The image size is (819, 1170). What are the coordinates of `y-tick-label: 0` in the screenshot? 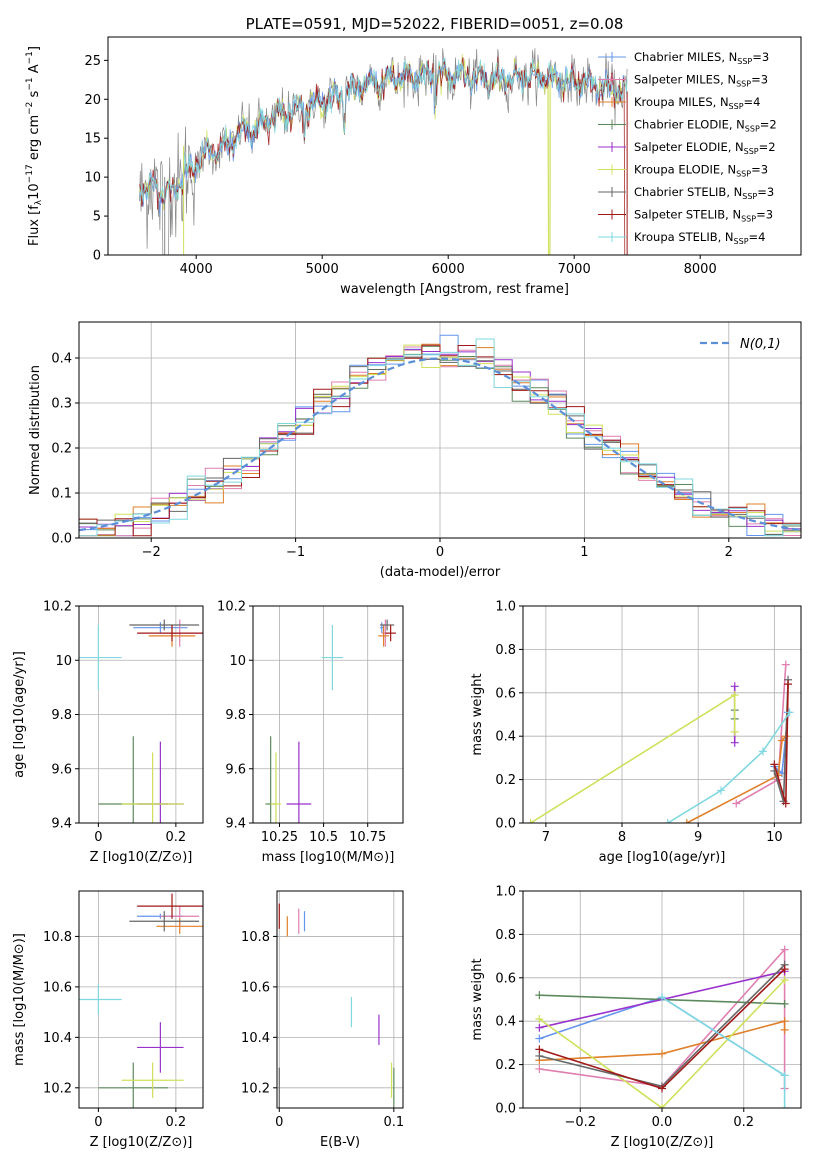 It's located at (97, 256).